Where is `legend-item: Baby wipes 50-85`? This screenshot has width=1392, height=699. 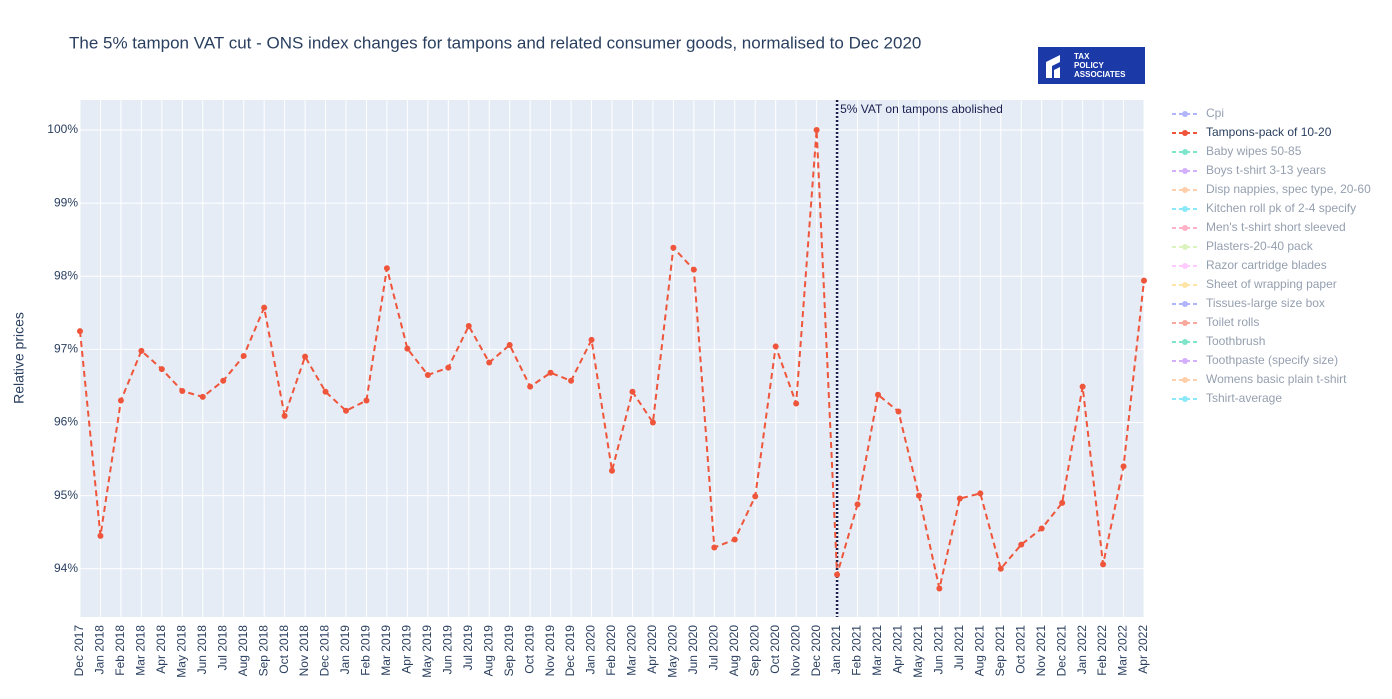 legend-item: Baby wipes 50-85 is located at coordinates (1237, 151).